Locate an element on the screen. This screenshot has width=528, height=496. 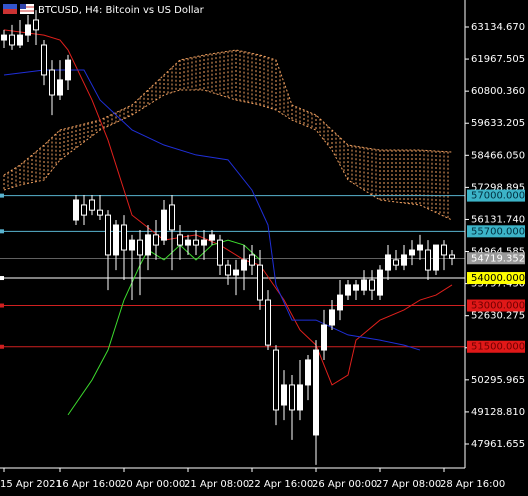
y-tick-label: 56131.740 is located at coordinates (498, 219).